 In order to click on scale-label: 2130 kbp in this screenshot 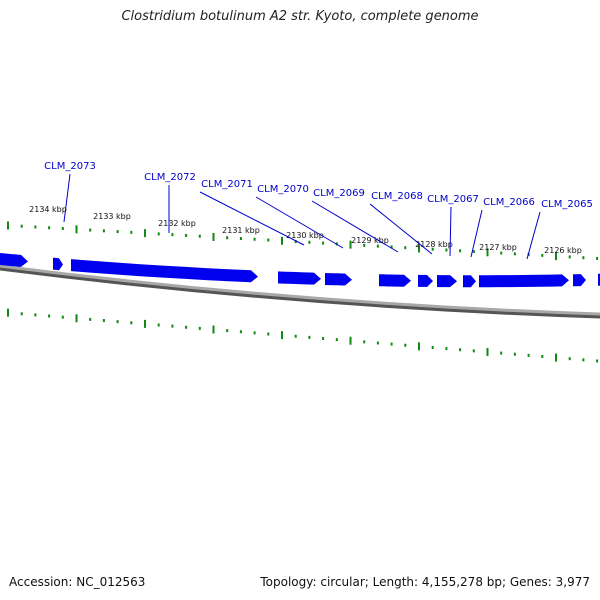, I will do `click(305, 235)`.